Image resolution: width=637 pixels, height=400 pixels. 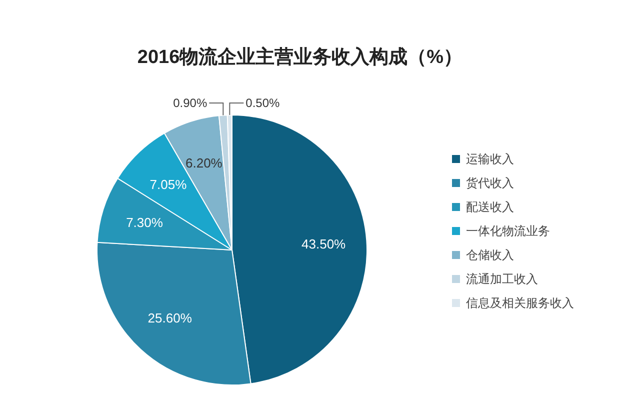 I want to click on legend-label: 一体化物流业务, so click(x=508, y=231).